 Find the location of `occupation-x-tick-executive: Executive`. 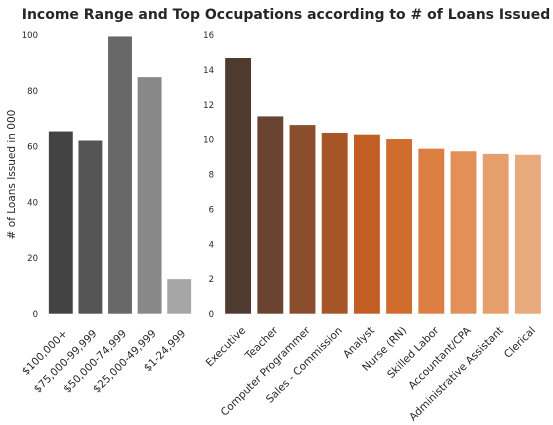

occupation-x-tick-executive: Executive is located at coordinates (226, 347).